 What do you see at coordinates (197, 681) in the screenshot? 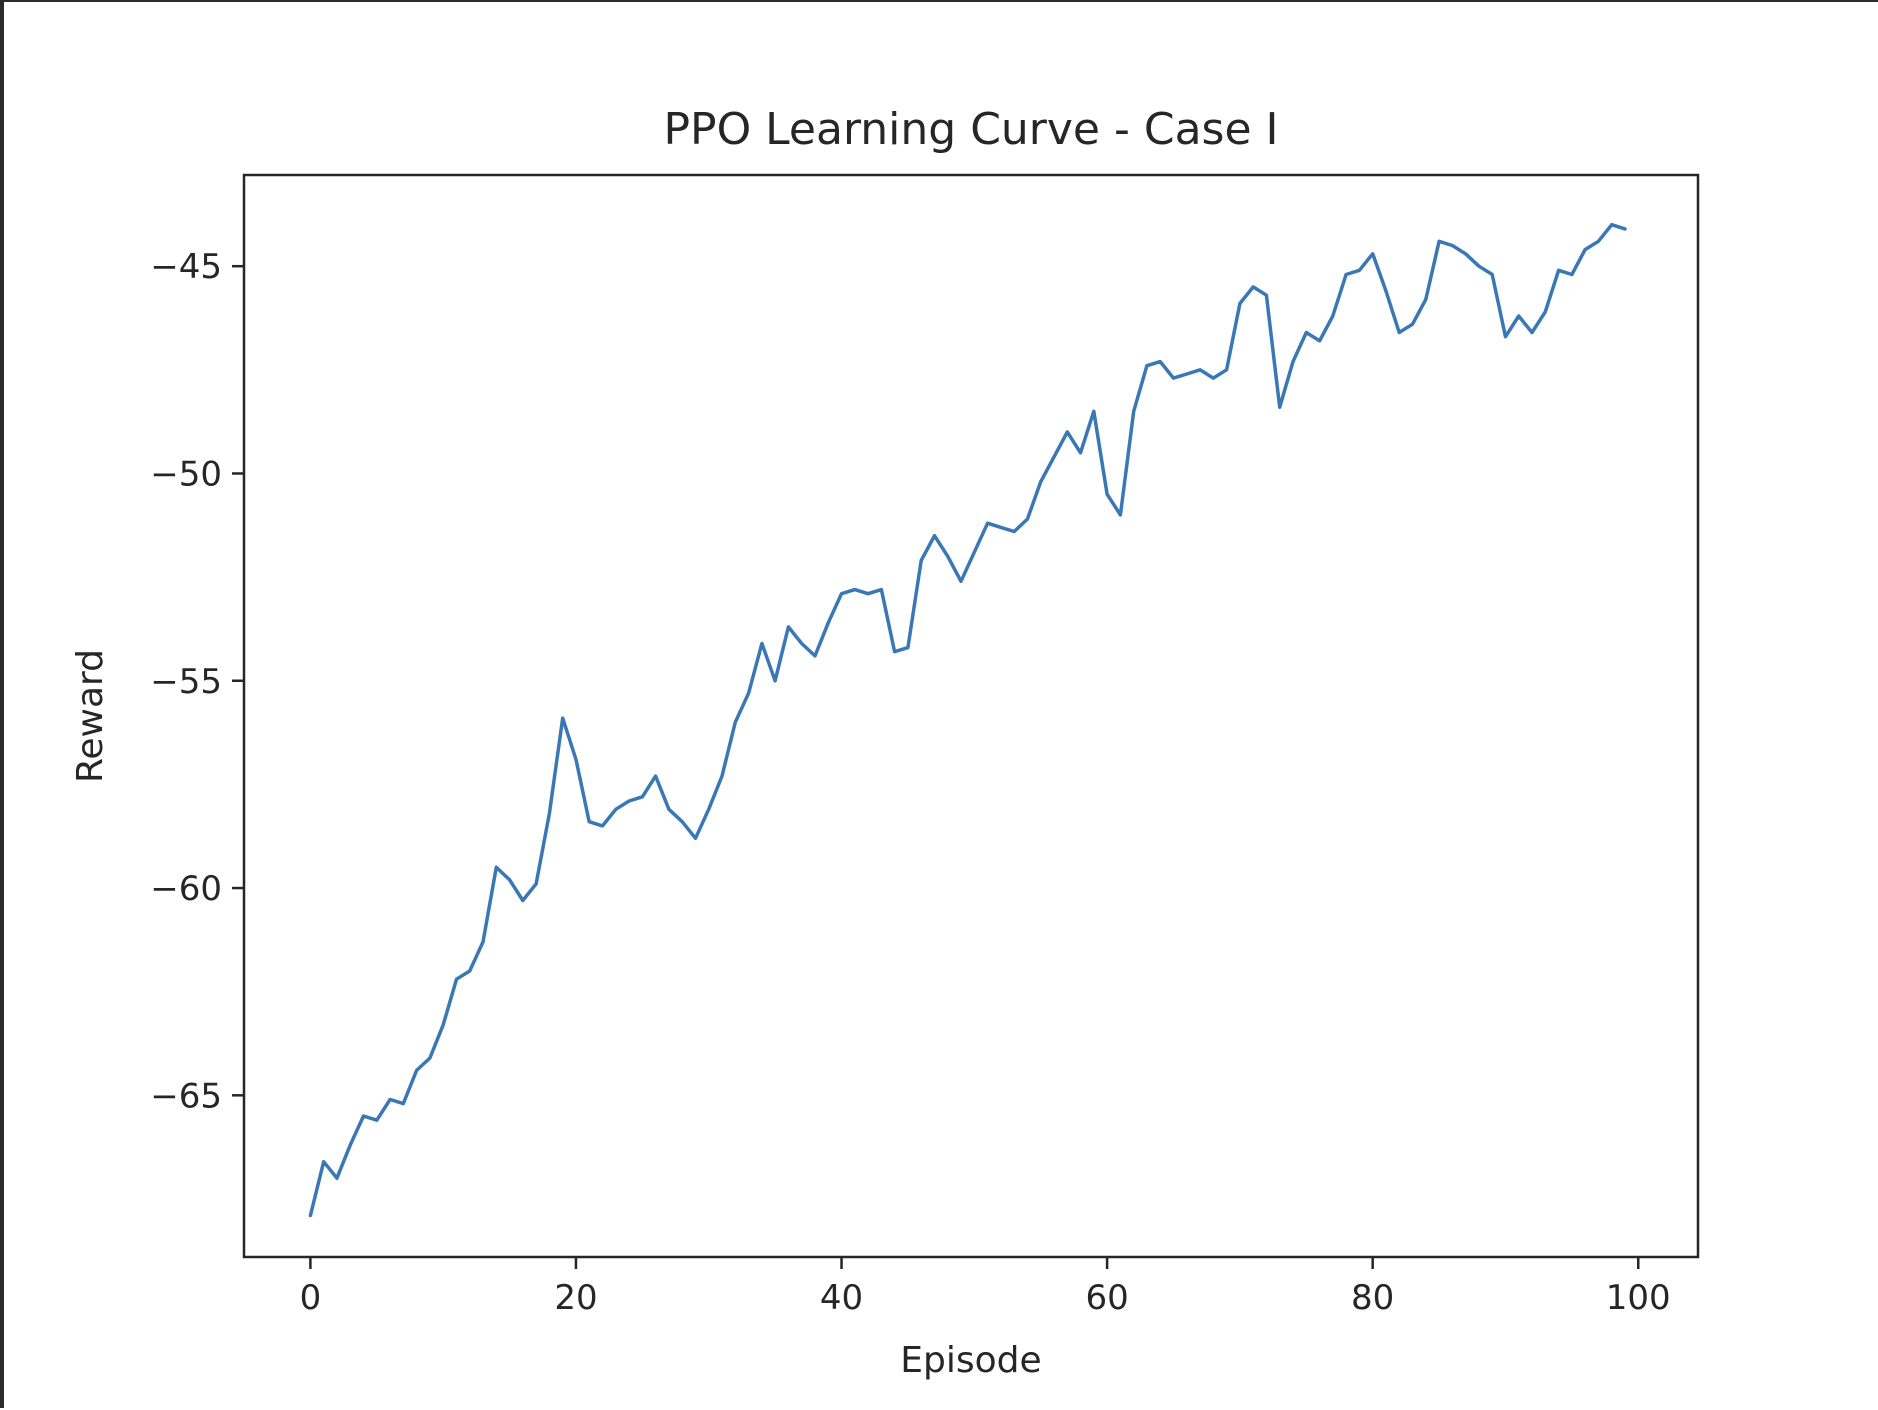
I see `y-axis: −65 −60 −55 −50 −45` at bounding box center [197, 681].